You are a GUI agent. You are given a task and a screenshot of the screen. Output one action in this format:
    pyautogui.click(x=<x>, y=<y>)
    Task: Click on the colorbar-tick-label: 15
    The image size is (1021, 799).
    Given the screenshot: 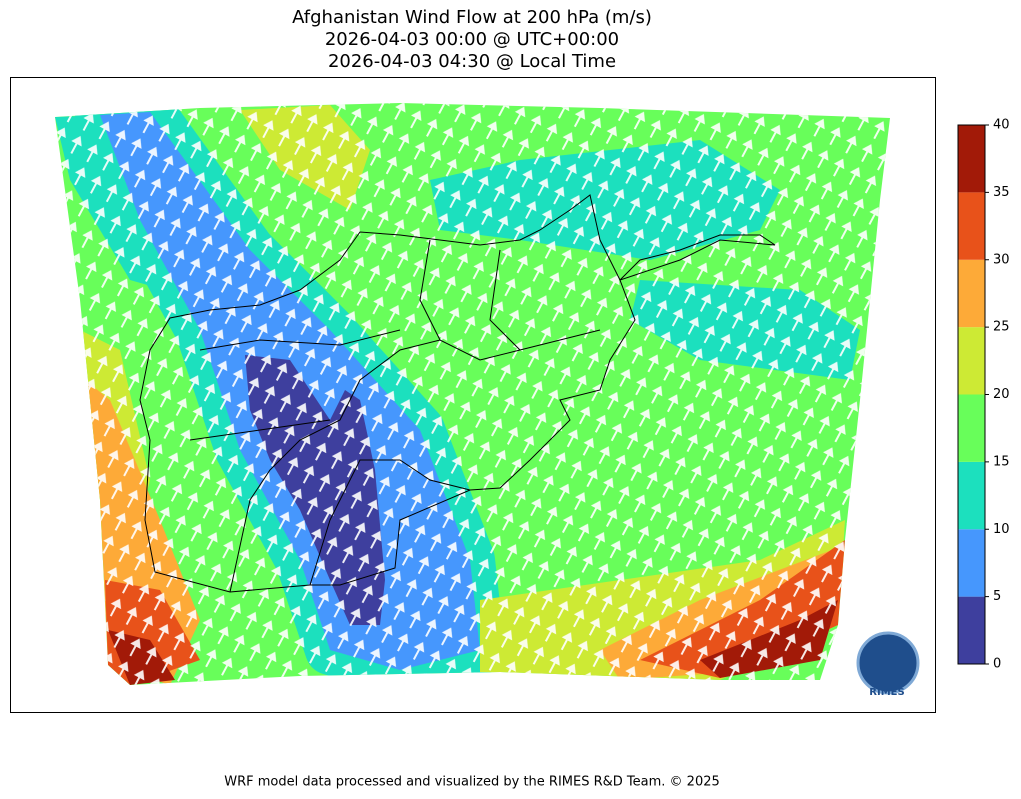 What is the action you would take?
    pyautogui.click(x=1001, y=461)
    